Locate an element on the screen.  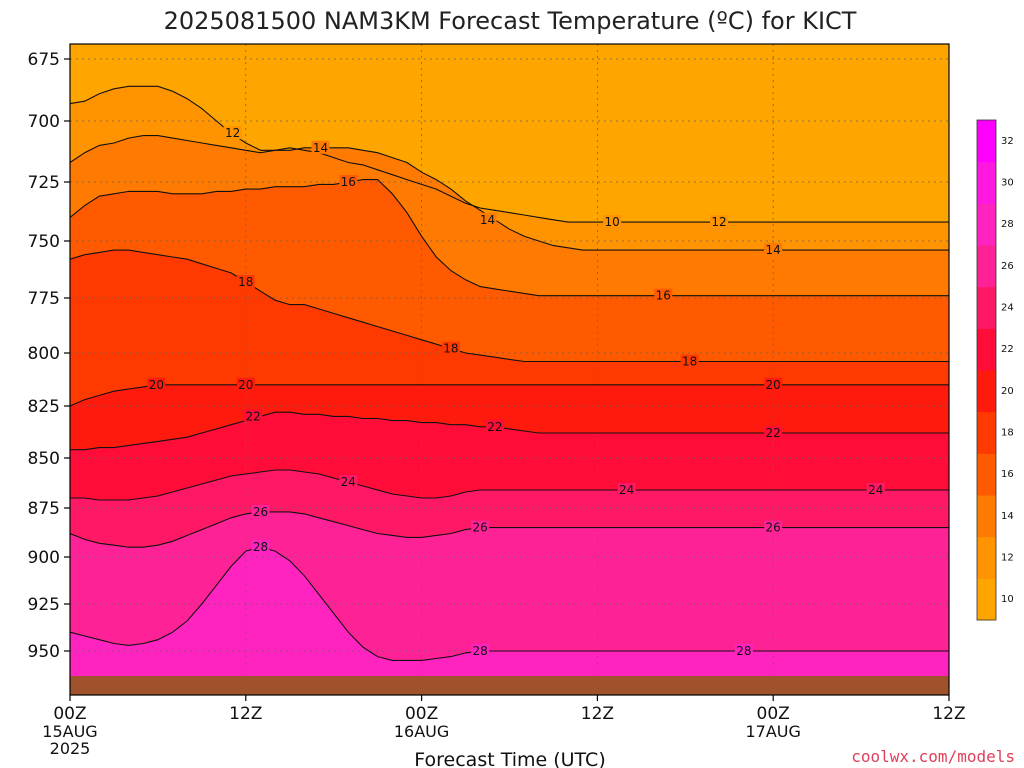
colorbar-label-22: 22 is located at coordinates (1007, 349).